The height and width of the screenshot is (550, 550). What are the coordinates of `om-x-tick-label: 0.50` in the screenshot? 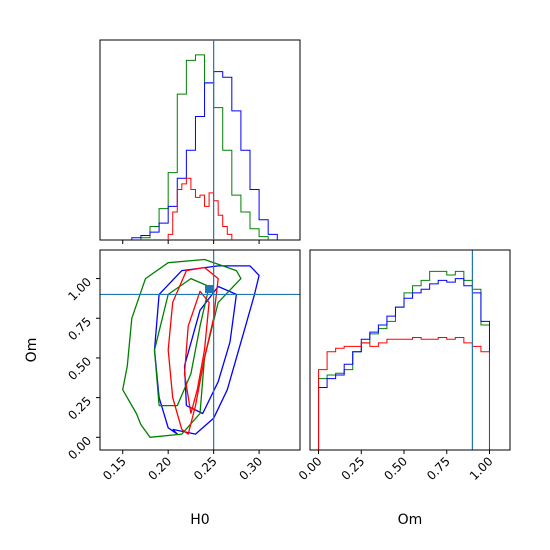 It's located at (395, 468).